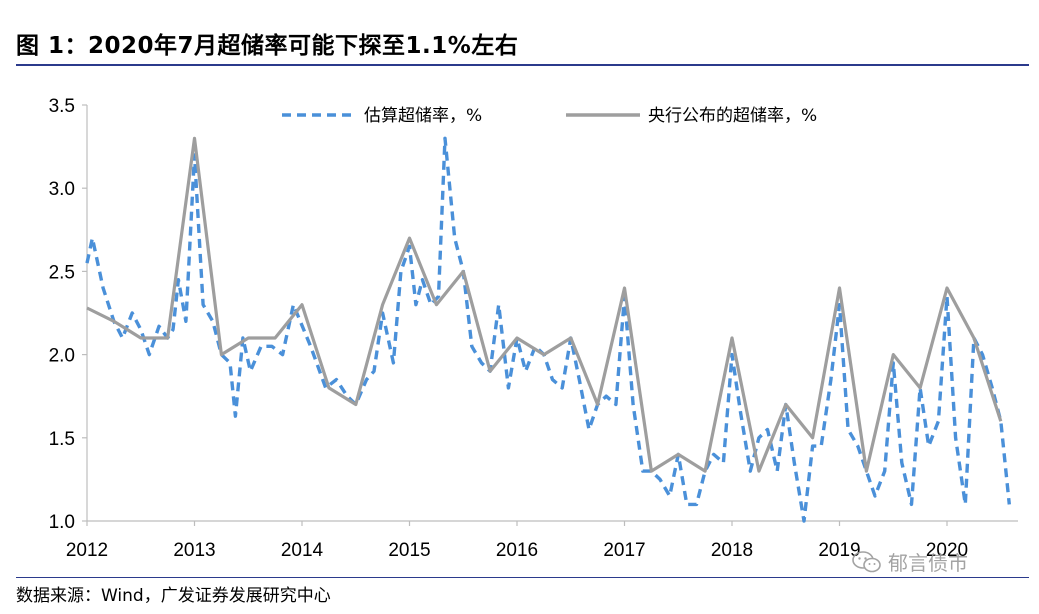 The width and height of the screenshot is (1039, 614). I want to click on chart-legend: 估算超储率，% 央行公布的超储率，%, so click(549, 116).